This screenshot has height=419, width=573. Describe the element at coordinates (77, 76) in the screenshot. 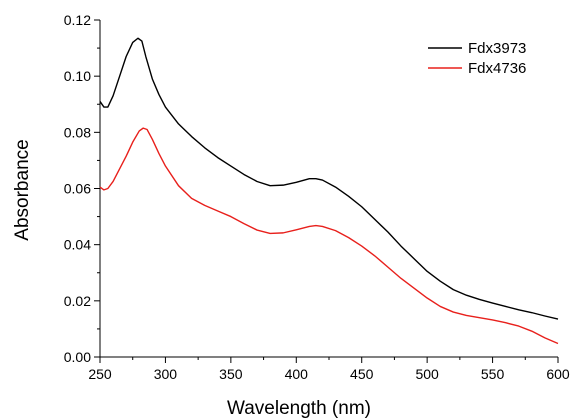

I see `y-tick-label: 0.10` at that location.